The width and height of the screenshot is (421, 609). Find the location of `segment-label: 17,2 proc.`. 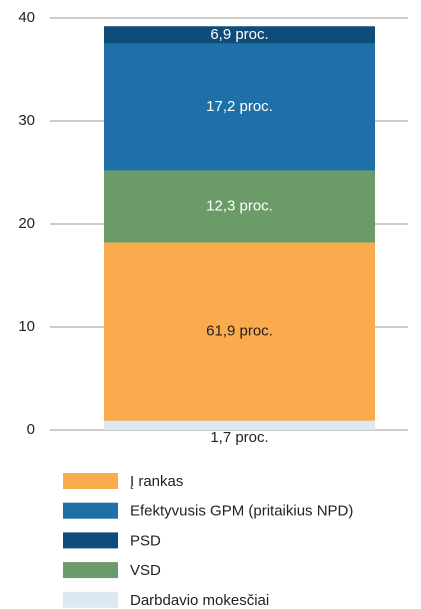

segment-label: 17,2 proc. is located at coordinates (239, 106).